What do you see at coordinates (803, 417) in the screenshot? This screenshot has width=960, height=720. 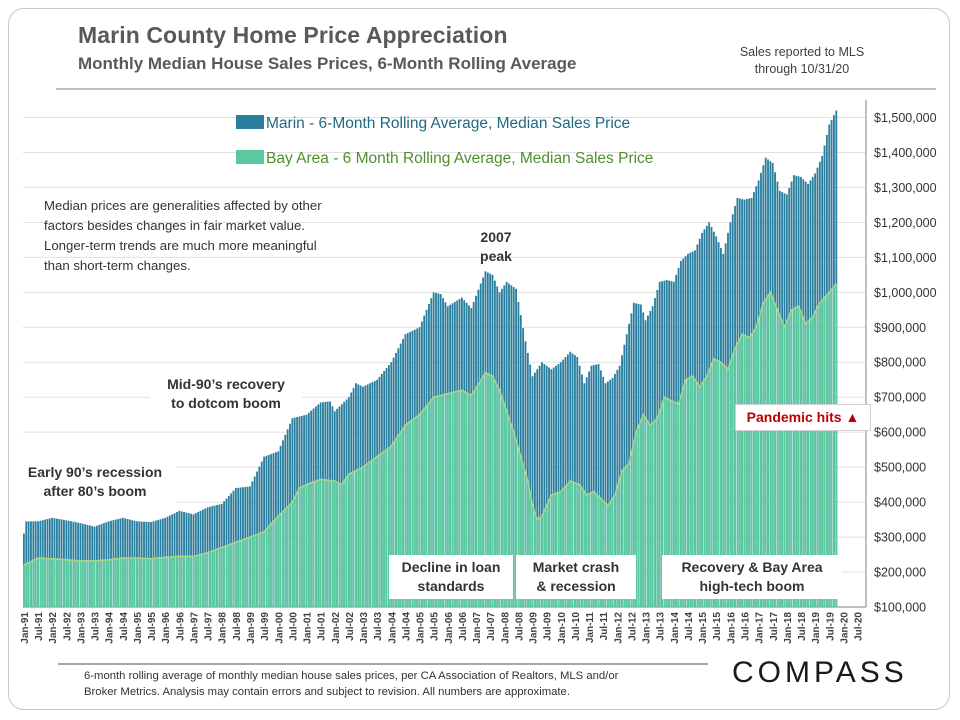 I see `pandemic-callout: Pandemic hits ▲` at bounding box center [803, 417].